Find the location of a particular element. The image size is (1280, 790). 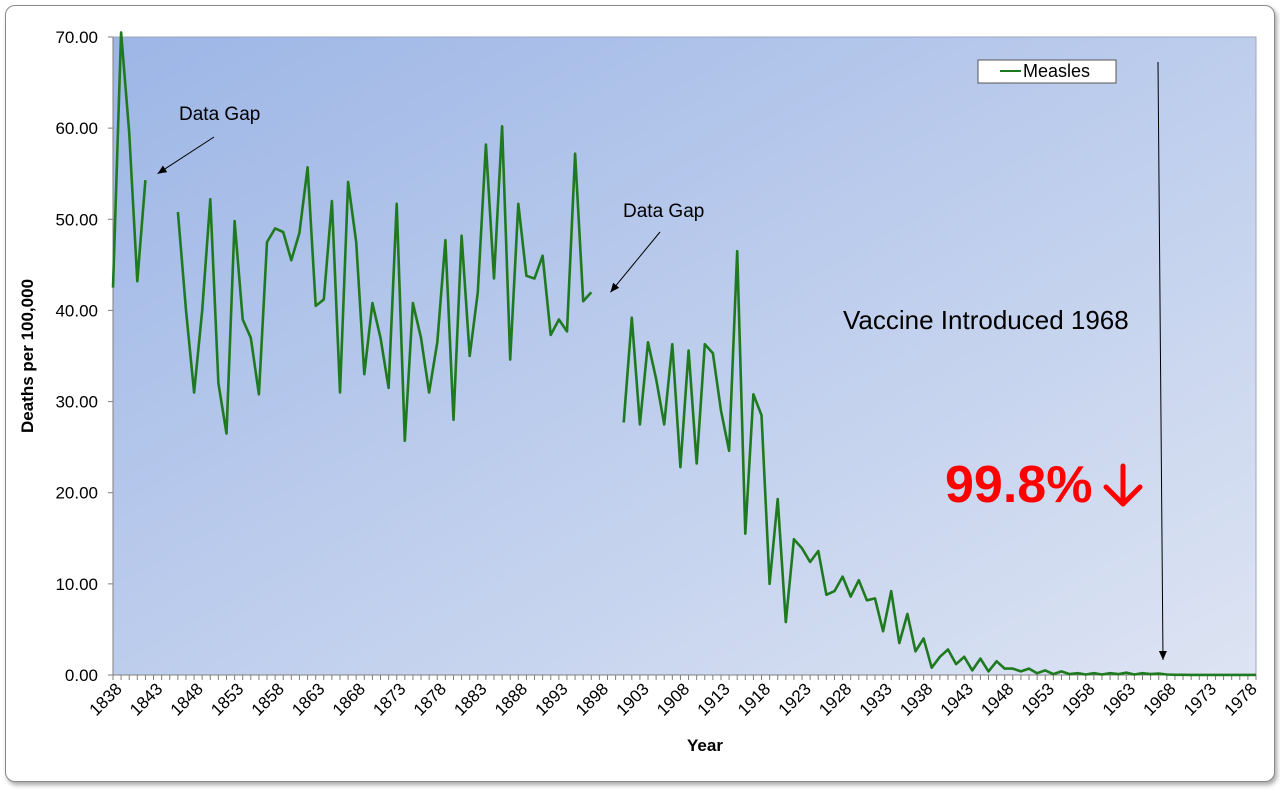

x-tick-label: 1948 is located at coordinates (997, 699).